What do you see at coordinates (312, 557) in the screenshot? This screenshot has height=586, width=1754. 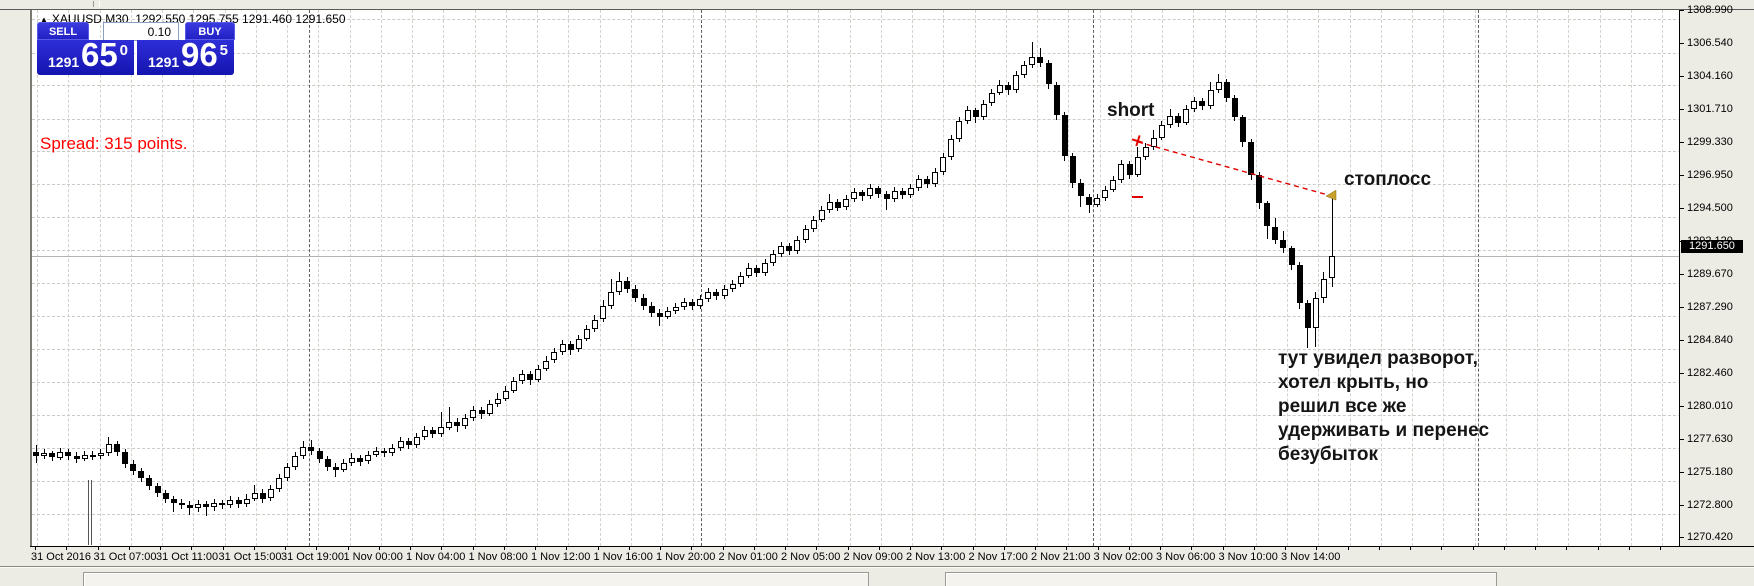 I see `time-label: 31 Oct 19:00` at bounding box center [312, 557].